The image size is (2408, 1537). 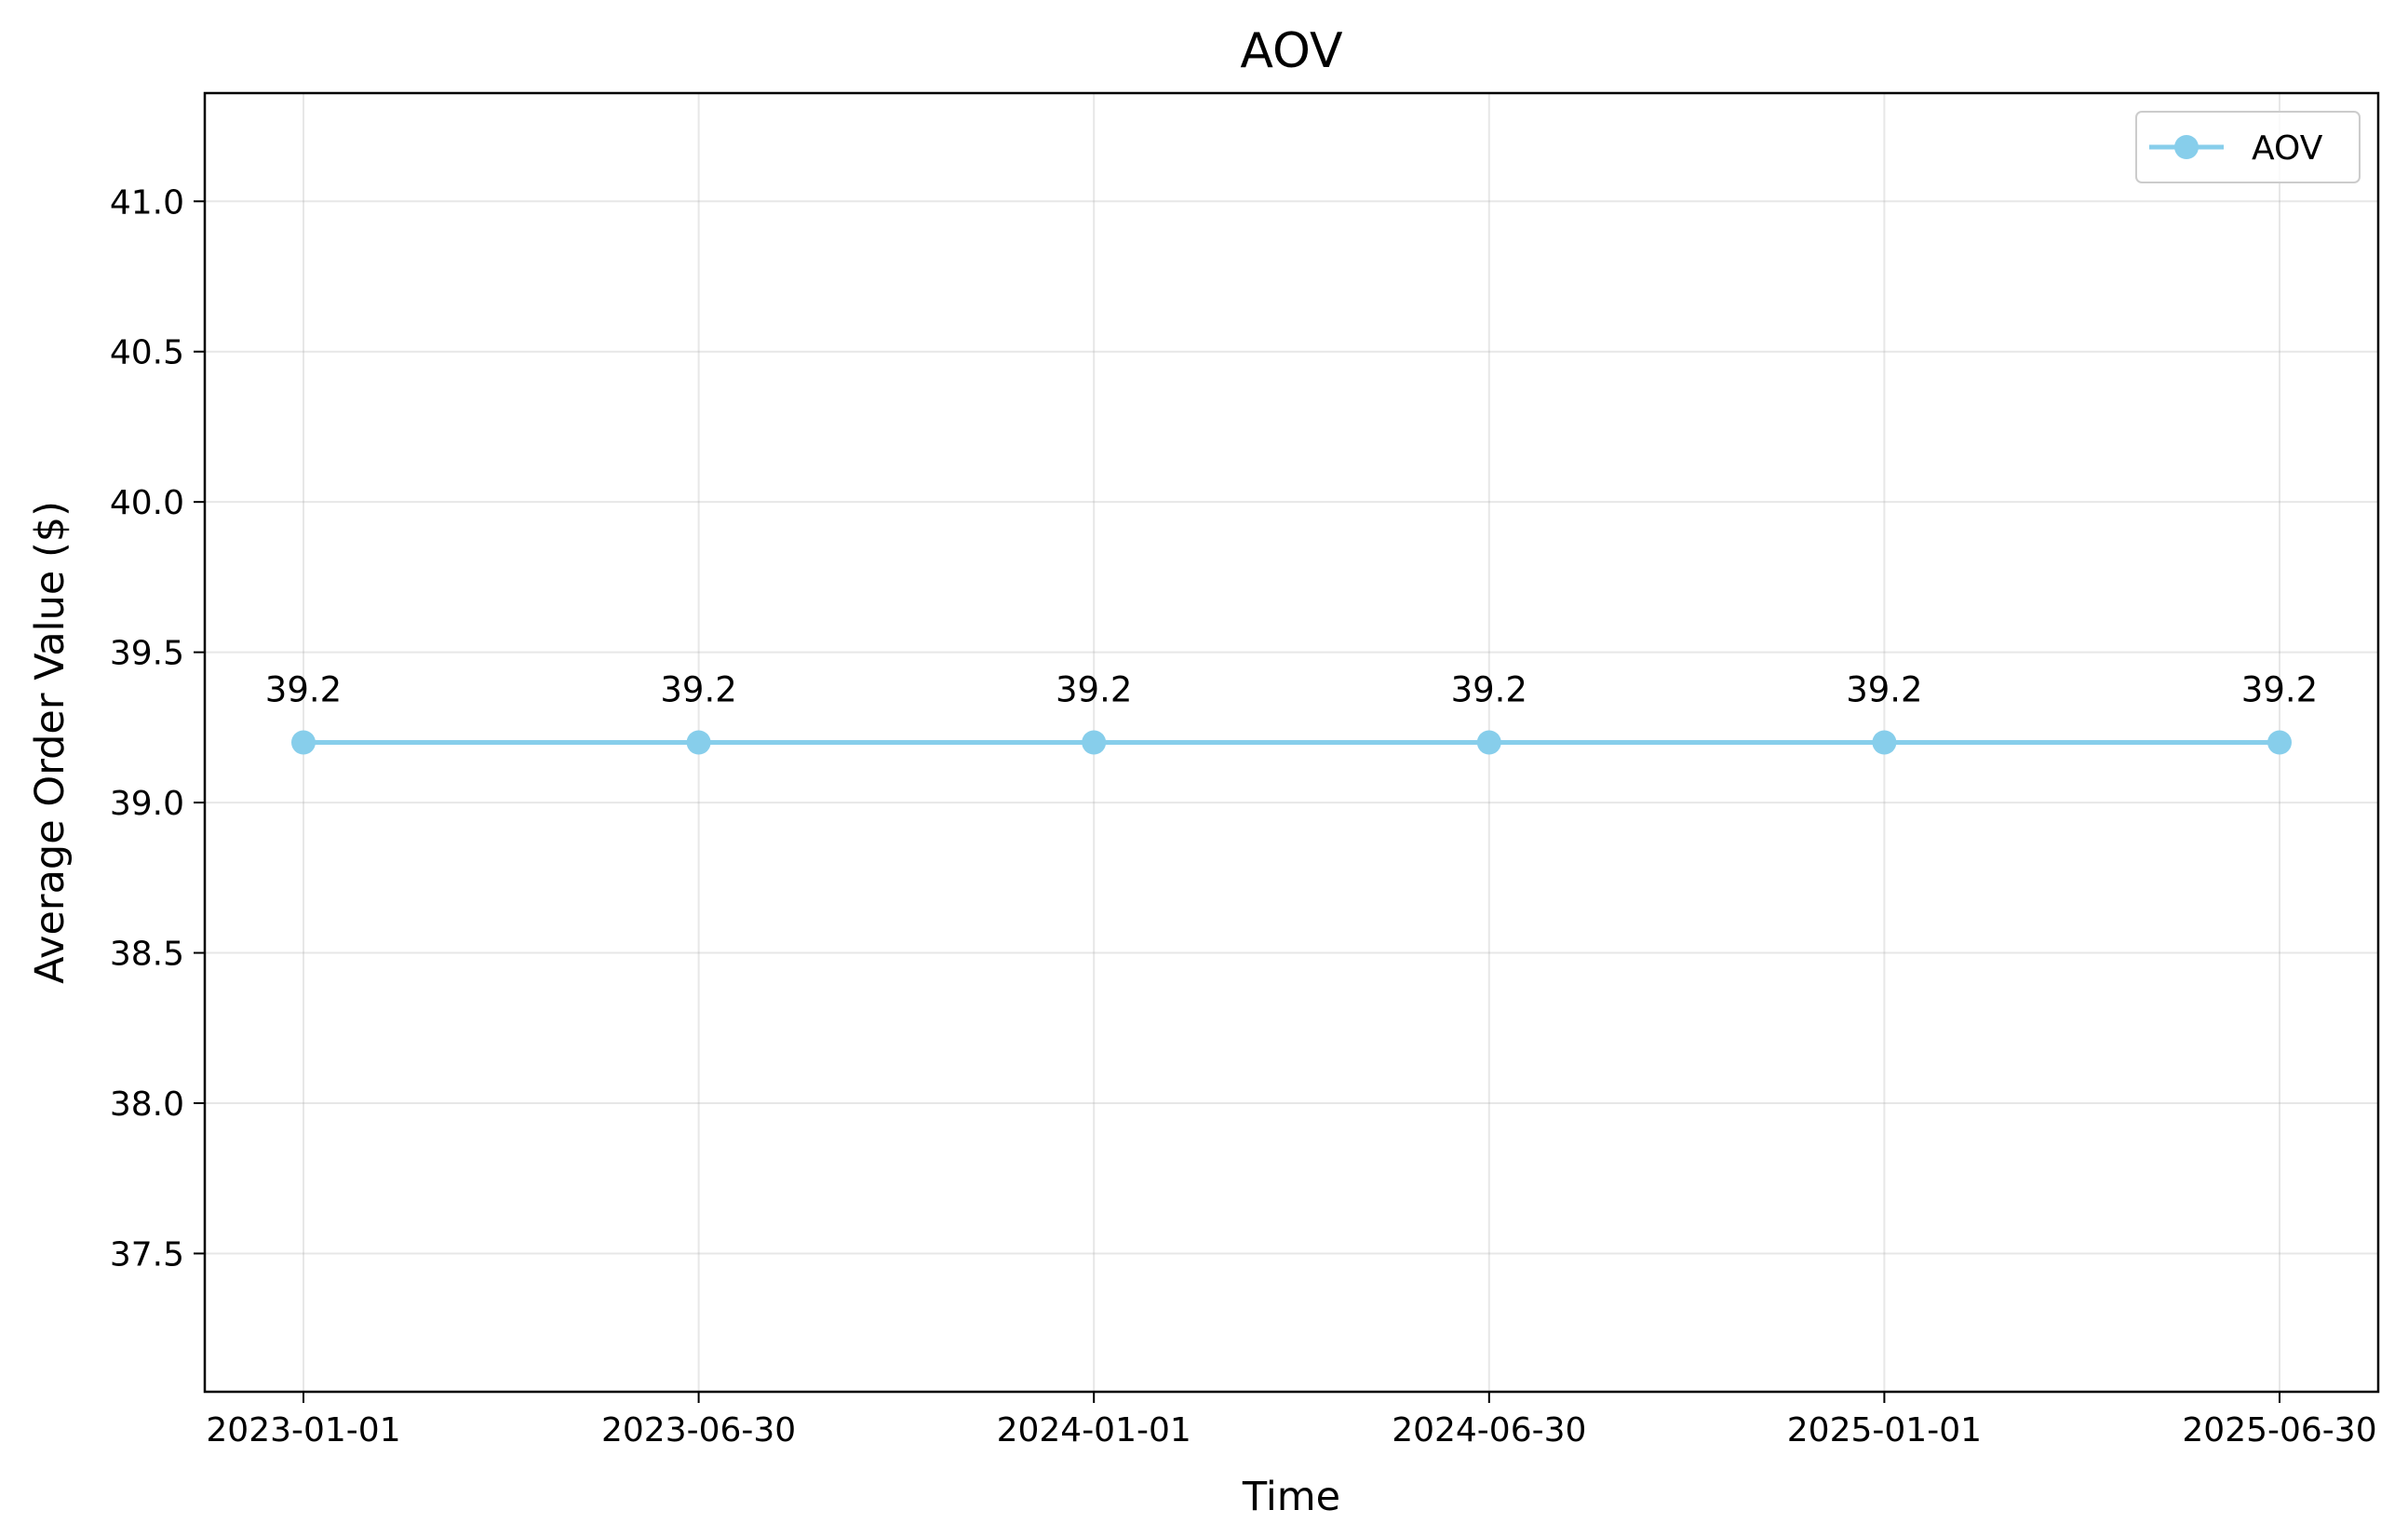 I want to click on x-tick-label: 2023-01-01, so click(x=303, y=1430).